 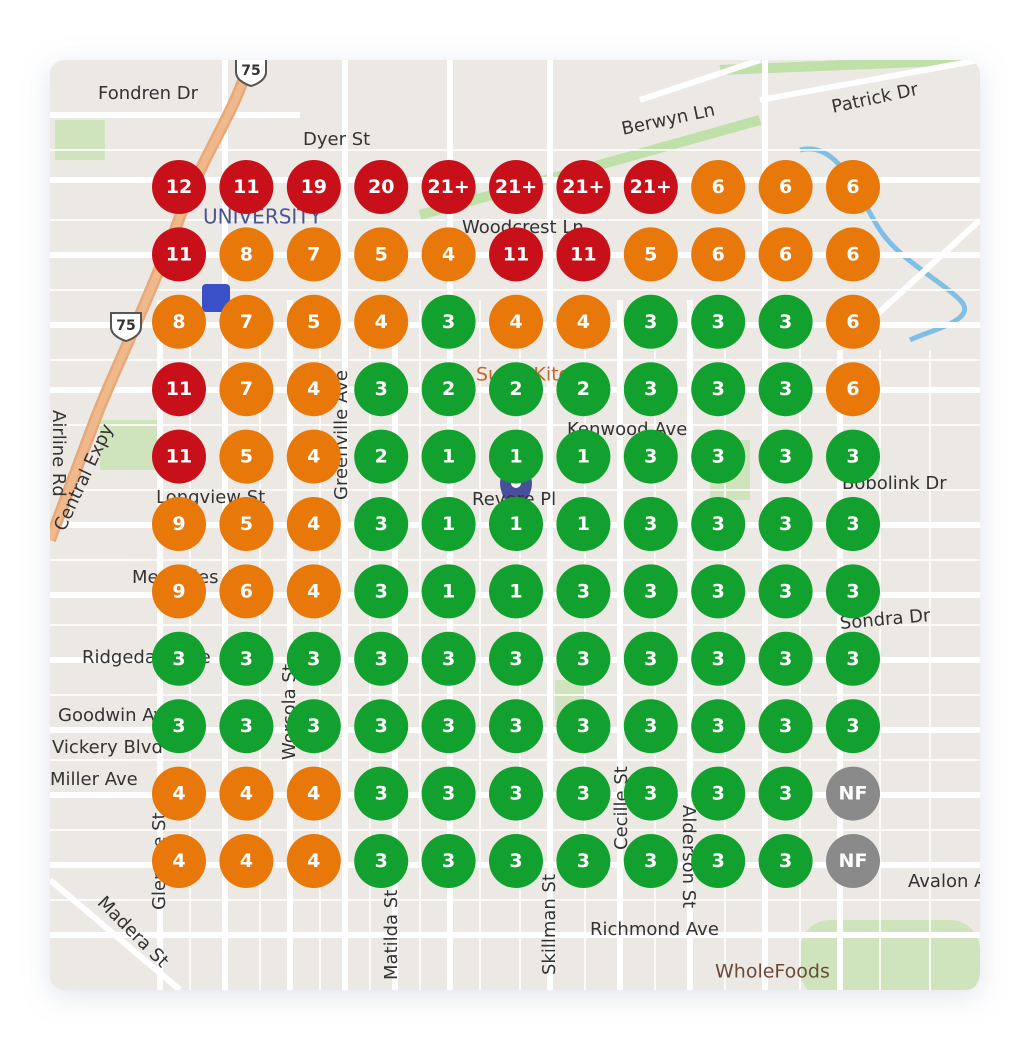 I want to click on rank-marker: 5, so click(x=650, y=254).